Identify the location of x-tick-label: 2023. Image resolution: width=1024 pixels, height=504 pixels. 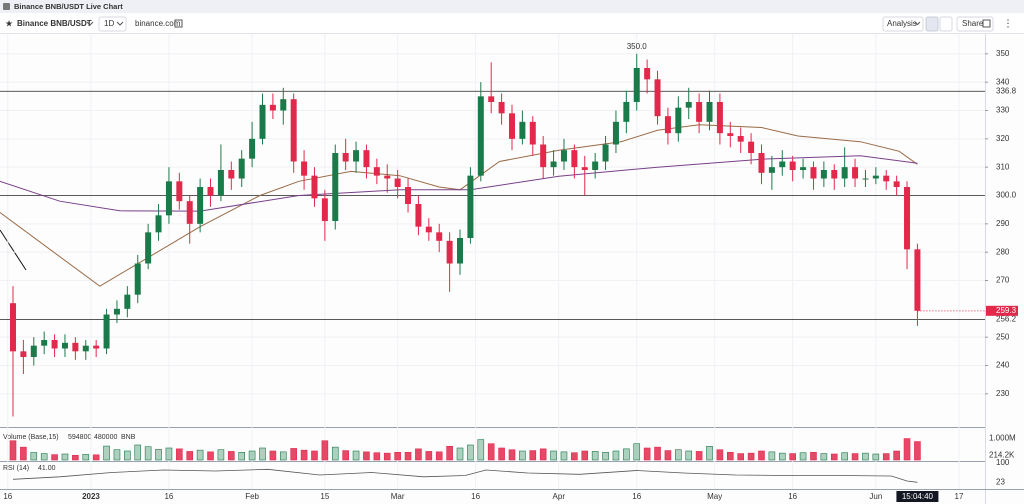
(91, 496).